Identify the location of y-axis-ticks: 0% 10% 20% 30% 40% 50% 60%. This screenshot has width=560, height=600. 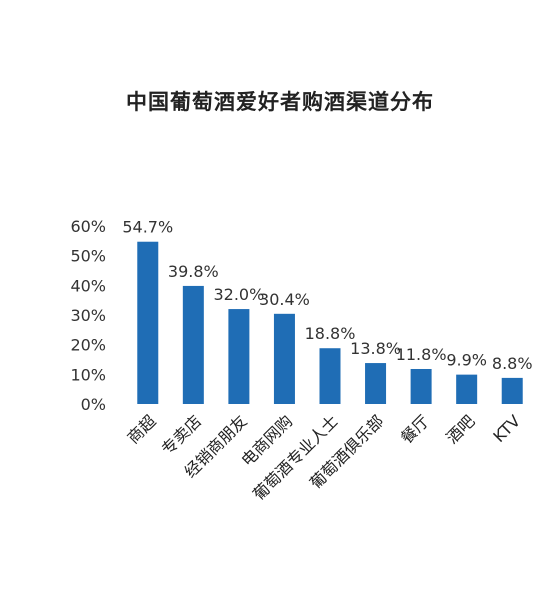
(88, 315).